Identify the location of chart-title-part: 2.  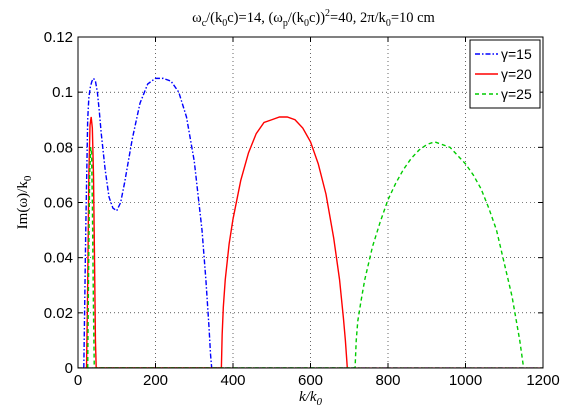
(327, 13).